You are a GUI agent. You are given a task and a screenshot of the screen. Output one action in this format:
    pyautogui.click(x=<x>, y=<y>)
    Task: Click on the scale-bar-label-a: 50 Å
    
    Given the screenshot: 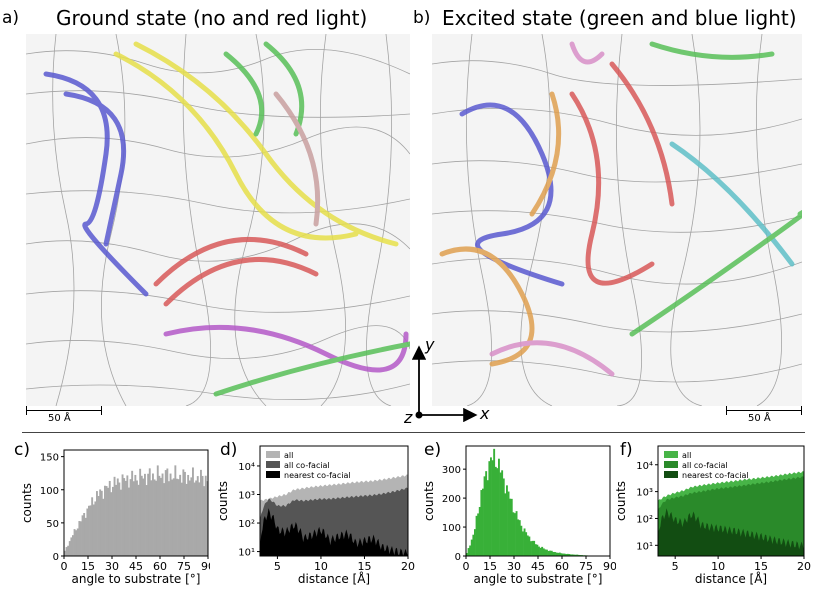 What is the action you would take?
    pyautogui.click(x=59, y=418)
    